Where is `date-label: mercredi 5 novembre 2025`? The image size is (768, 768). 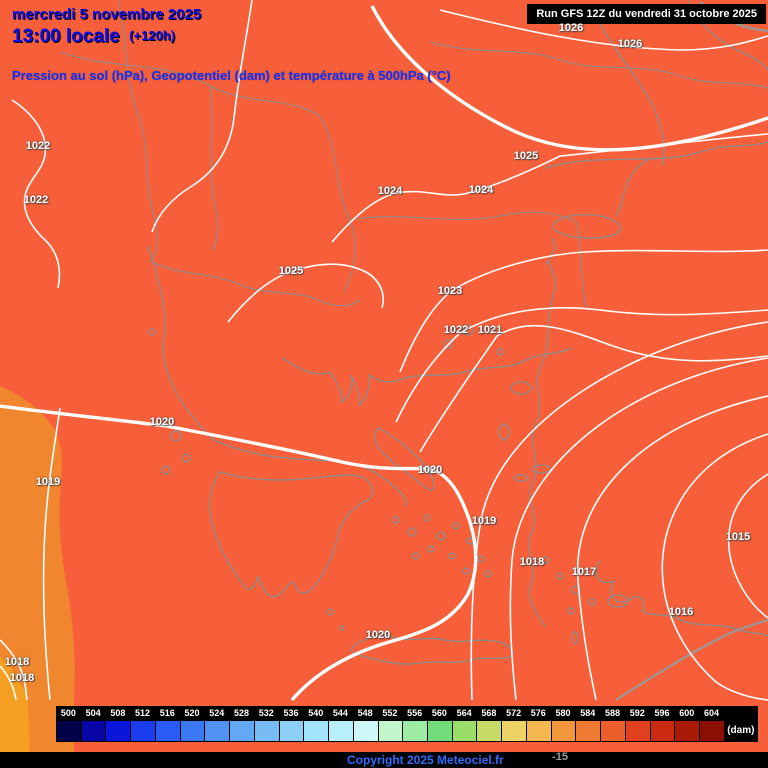
date-label: mercredi 5 novembre 2025 is located at coordinates (107, 14).